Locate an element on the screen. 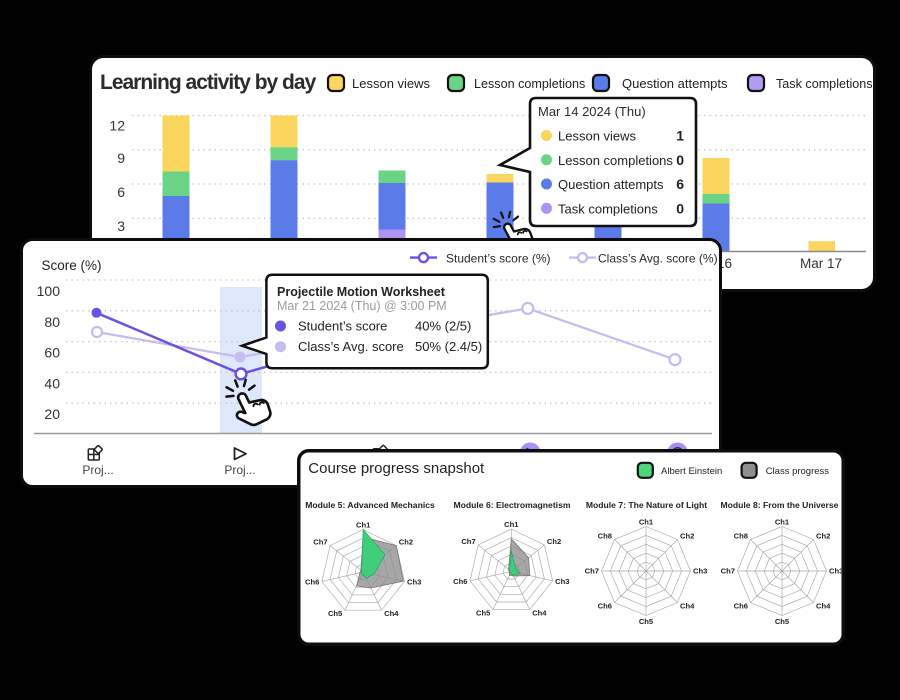 This screenshot has height=700, width=900. svg-text: Mar 21 2024 (Thu) @ 3:00 PM is located at coordinates (362, 306).